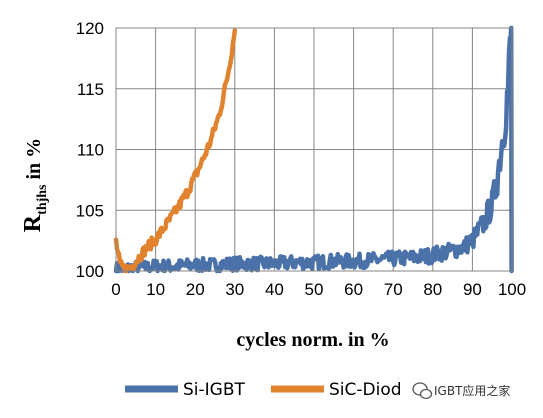 This screenshot has width=543, height=418. What do you see at coordinates (512, 289) in the screenshot?
I see `x-tick-label: 100` at bounding box center [512, 289].